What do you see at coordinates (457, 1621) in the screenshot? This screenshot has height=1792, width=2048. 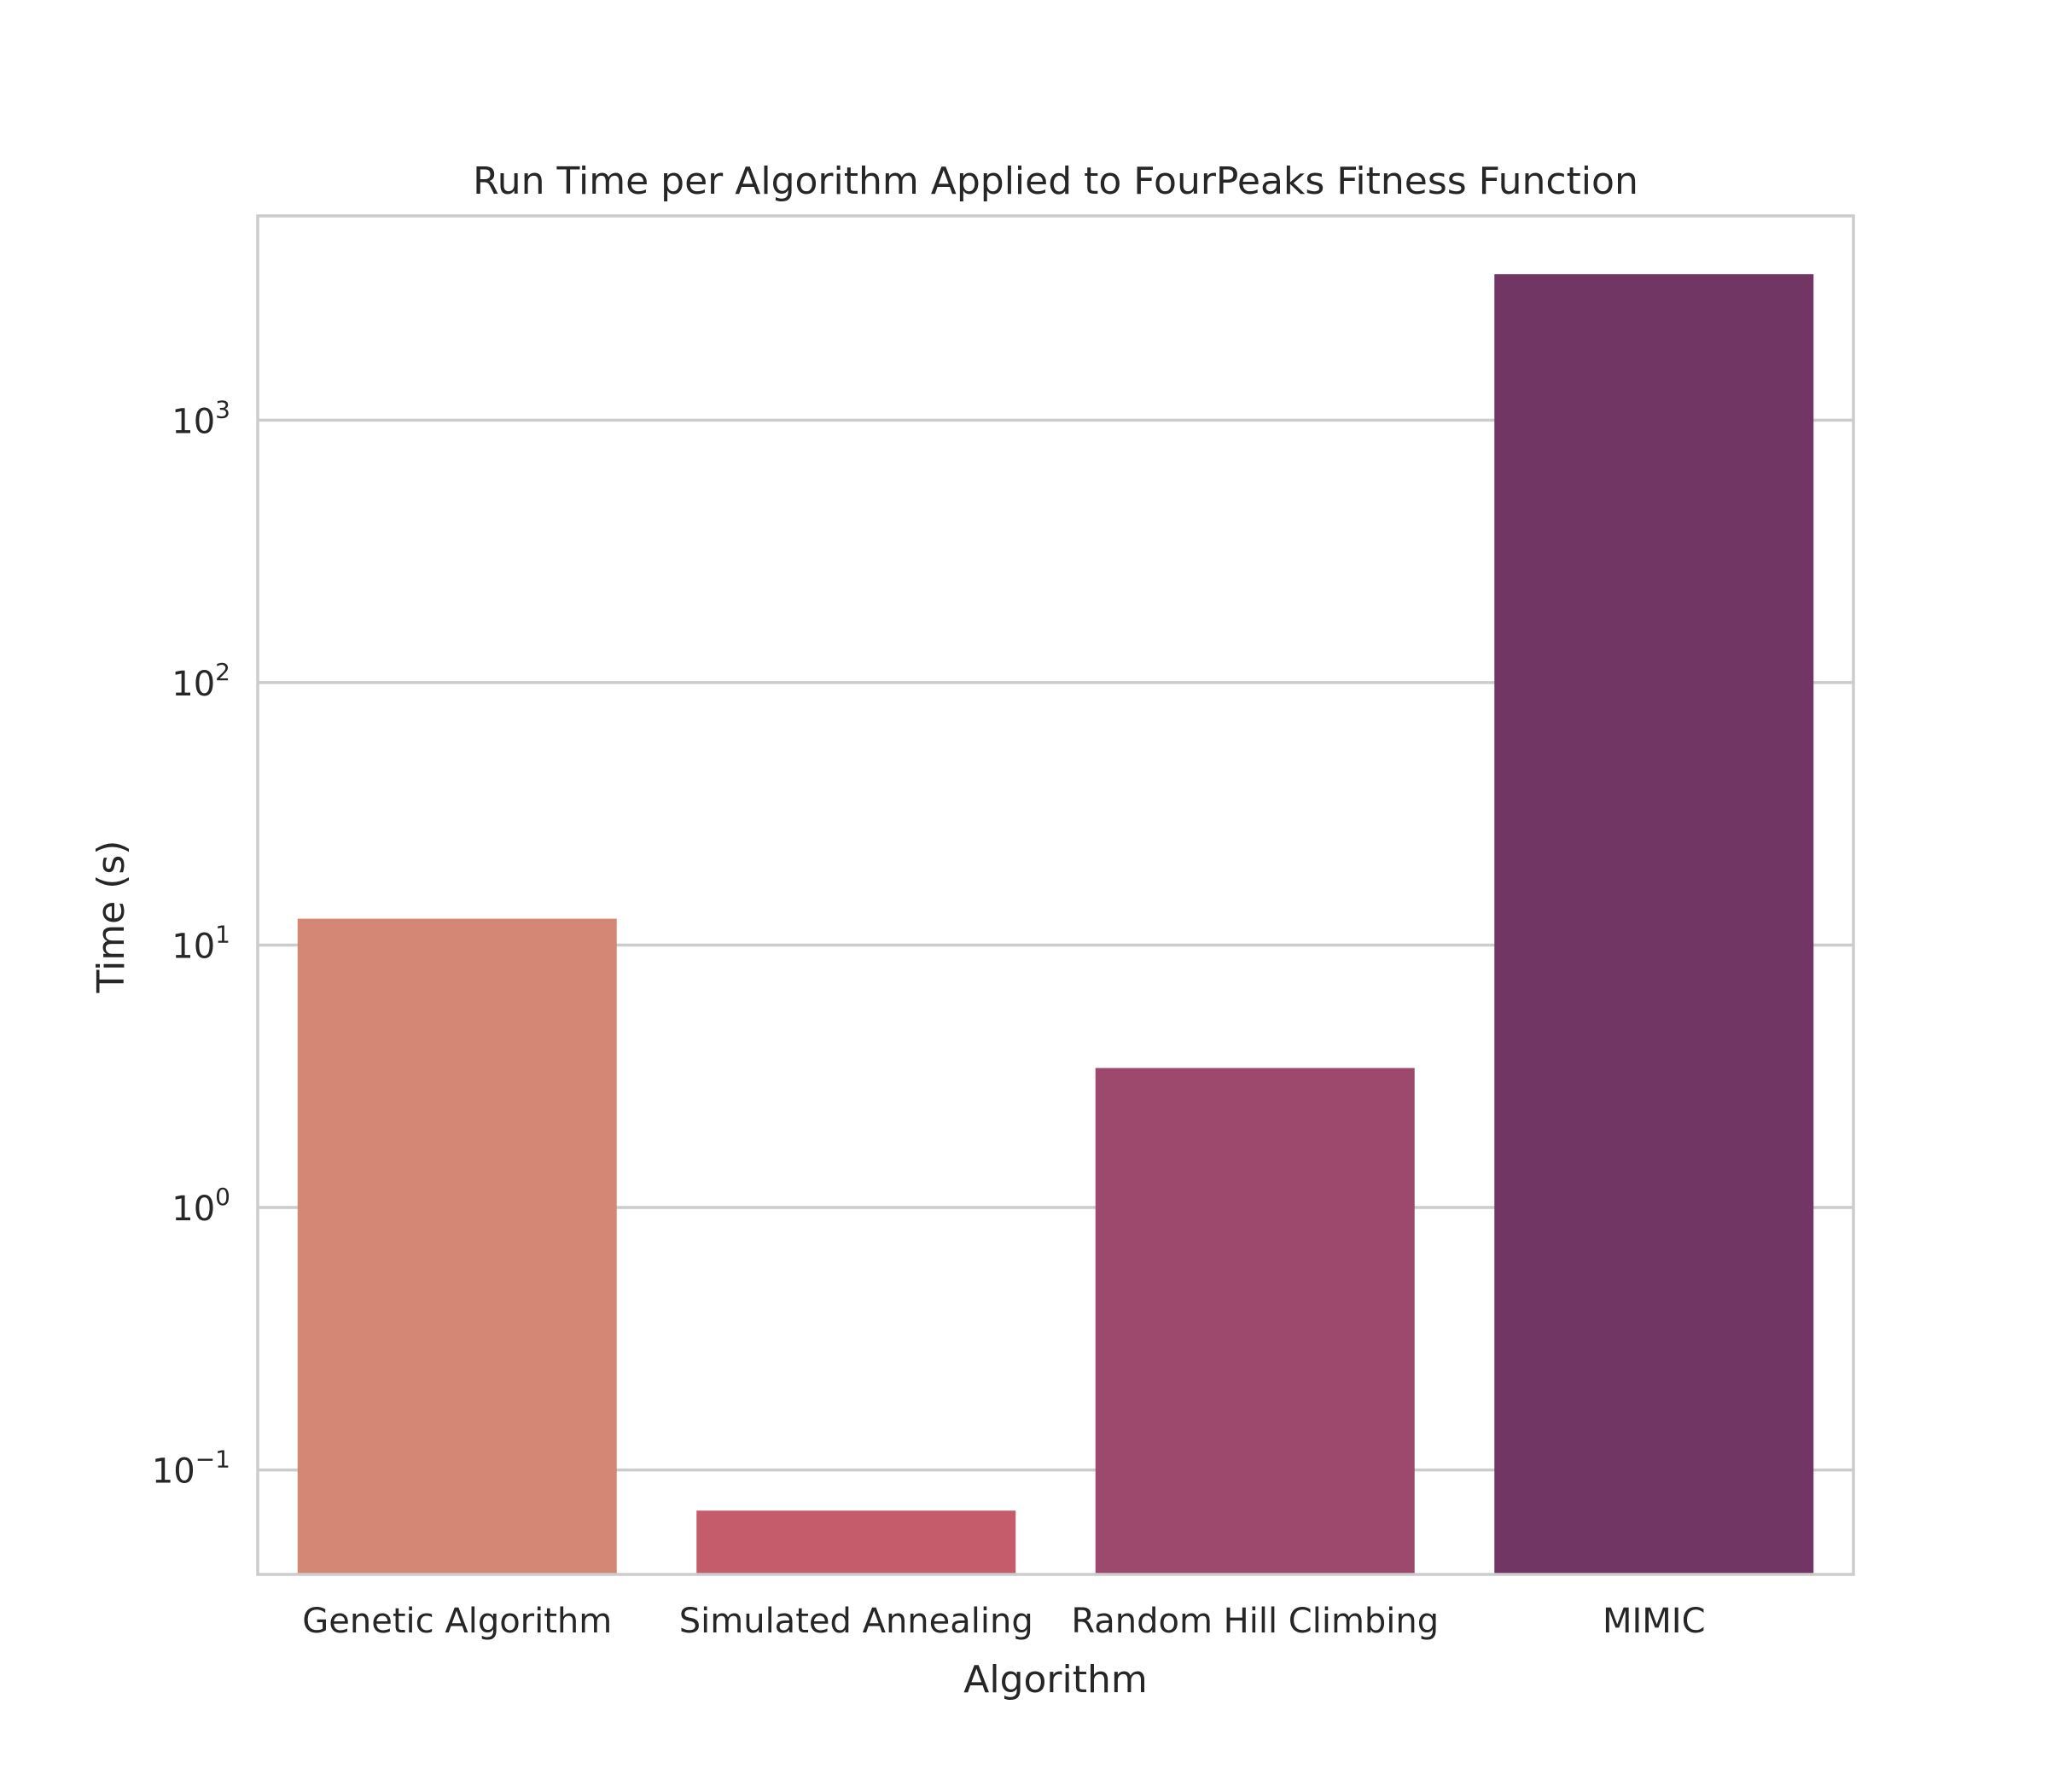 I see `x-tick-label: Genetic Algorithm` at bounding box center [457, 1621].